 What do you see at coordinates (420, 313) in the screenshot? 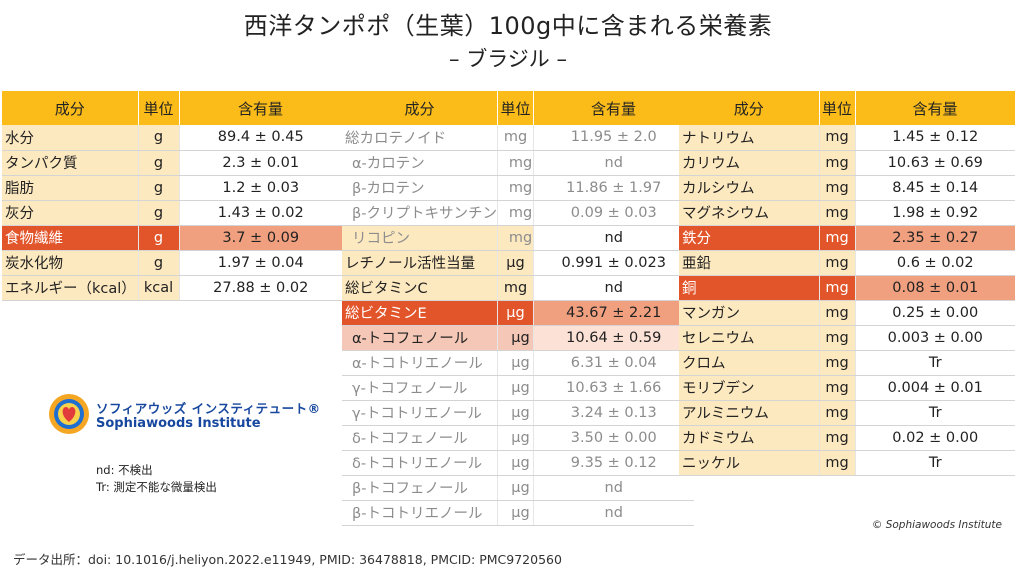
I see `nutrient-name: 総ビタミンE` at bounding box center [420, 313].